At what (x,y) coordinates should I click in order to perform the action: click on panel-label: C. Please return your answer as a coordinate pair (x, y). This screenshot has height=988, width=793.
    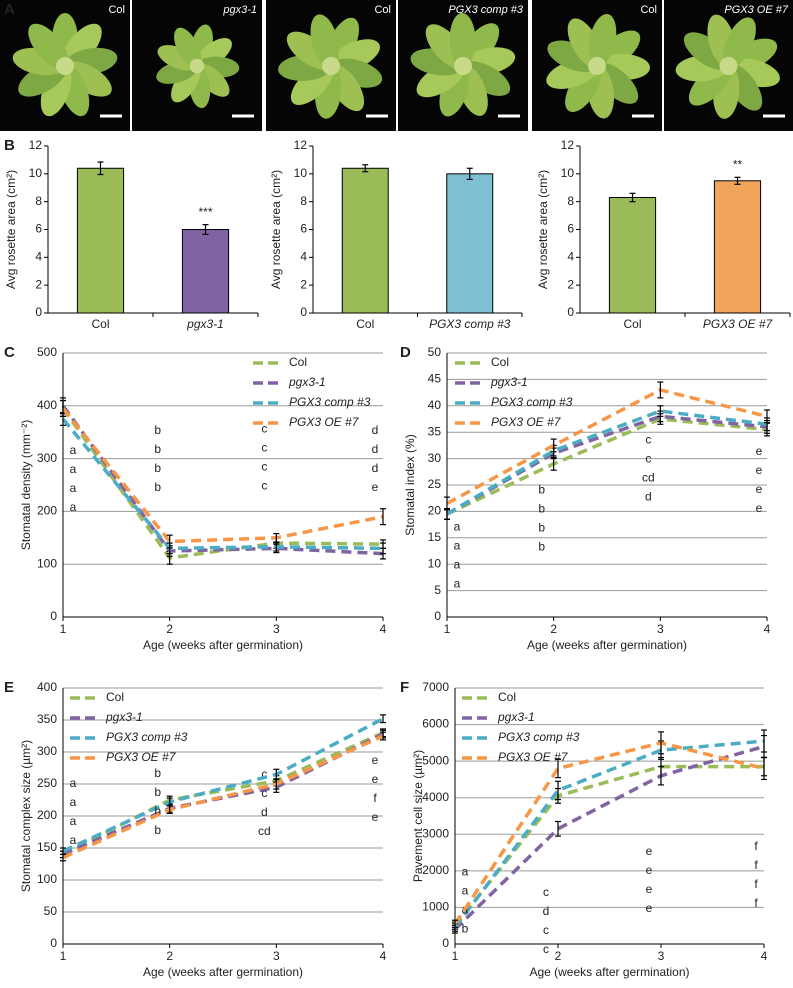
    Looking at the image, I should click on (9, 352).